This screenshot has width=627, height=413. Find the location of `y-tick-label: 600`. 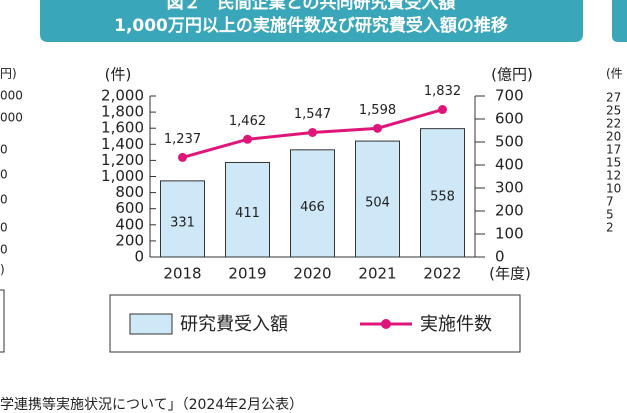

y-tick-label: 600 is located at coordinates (129, 208).